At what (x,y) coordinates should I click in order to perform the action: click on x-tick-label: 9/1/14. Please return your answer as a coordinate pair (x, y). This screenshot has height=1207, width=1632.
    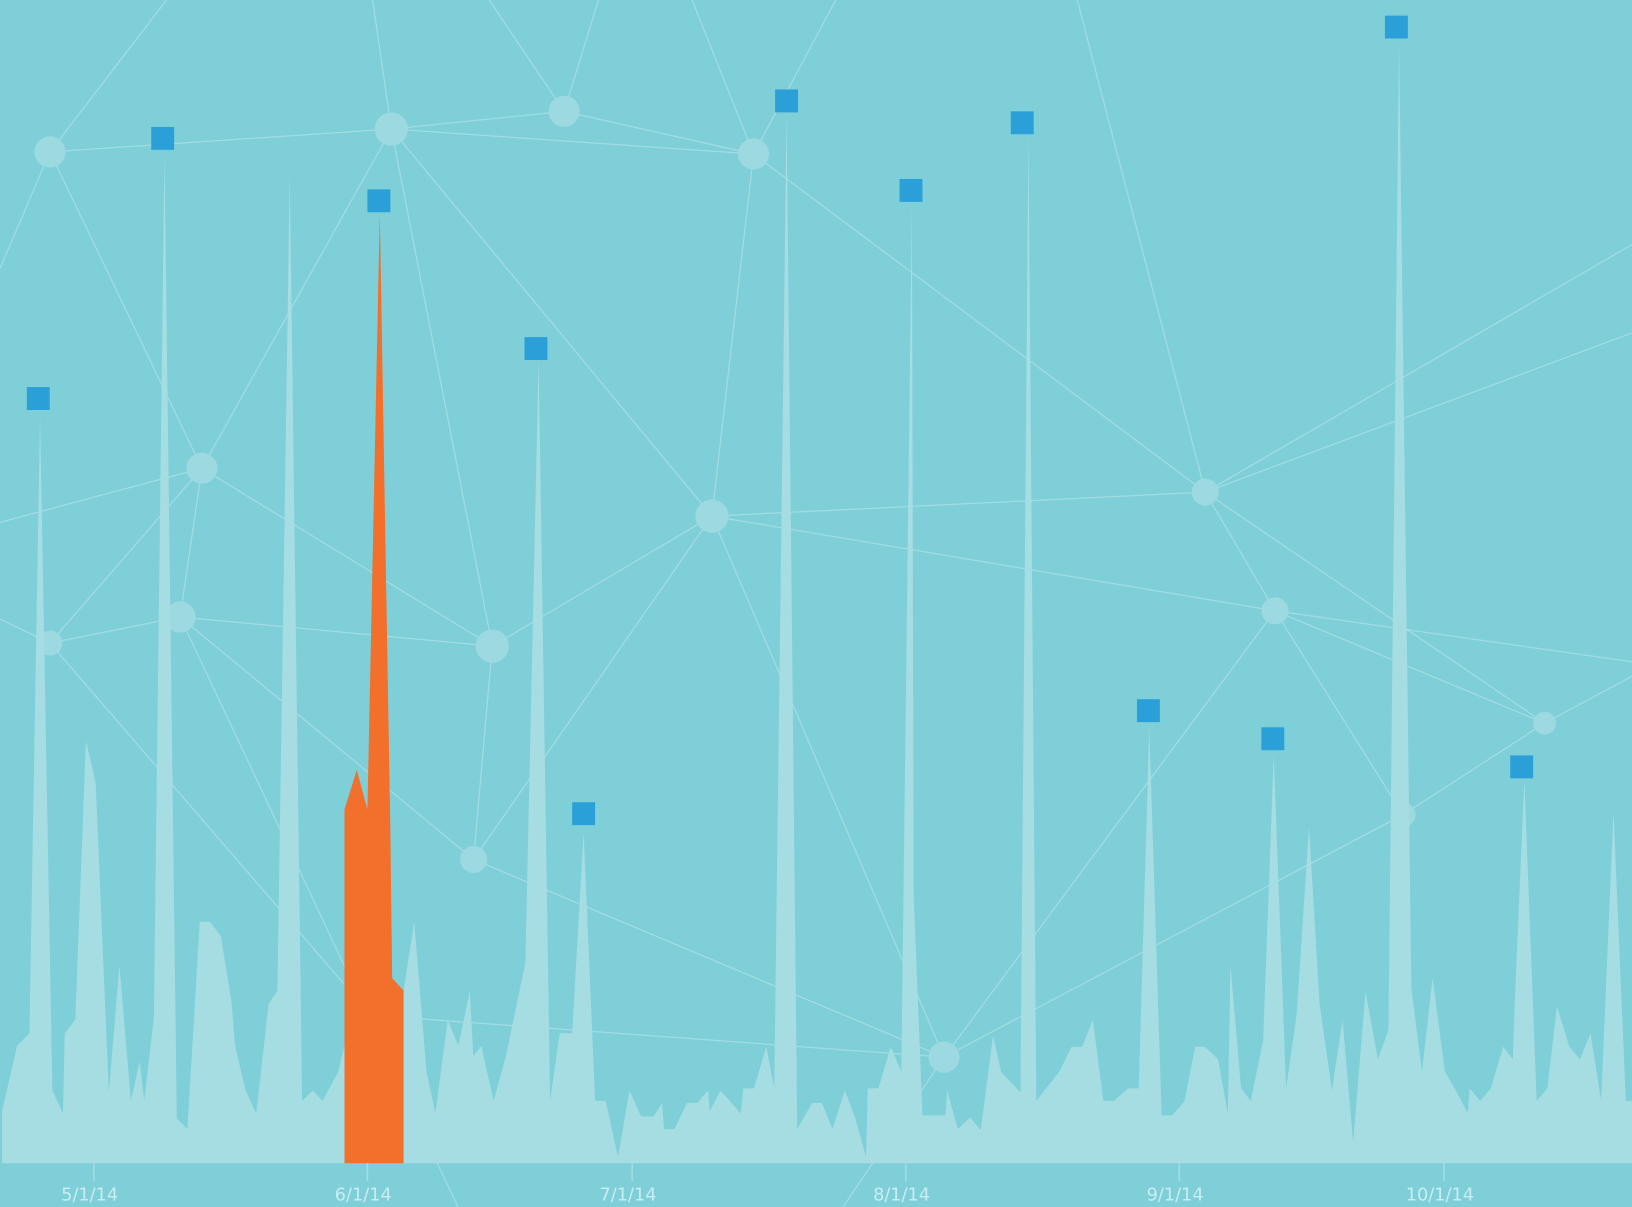
    Looking at the image, I should click on (1175, 1196).